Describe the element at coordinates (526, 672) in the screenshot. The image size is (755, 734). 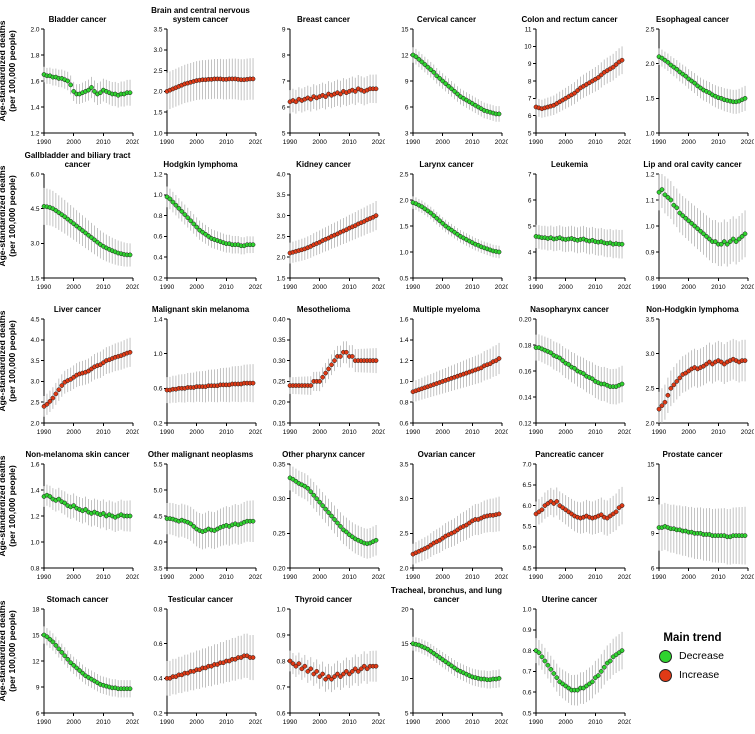
I see `svg-text: 0.7` at that location.